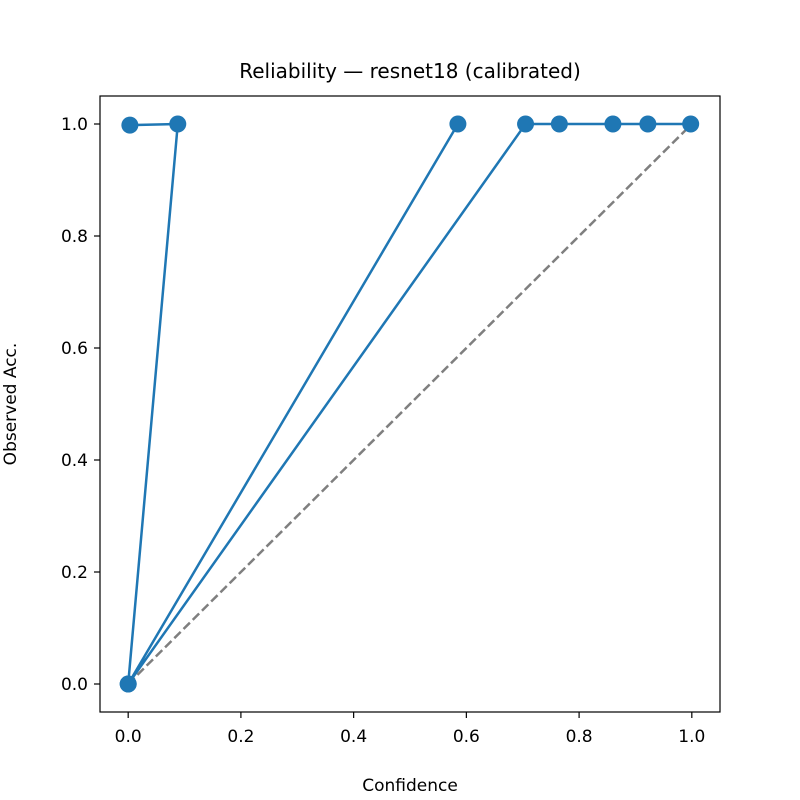  Describe the element at coordinates (80, 405) in the screenshot. I see `y-axis-ticks: 0.0 0.2 0.4 0.6 0.8 1.0` at that location.